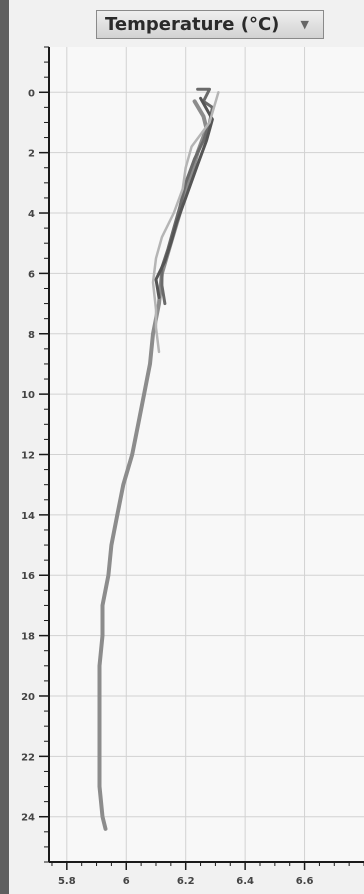  Describe the element at coordinates (28, 697) in the screenshot. I see `y-tick-label: 20` at that location.